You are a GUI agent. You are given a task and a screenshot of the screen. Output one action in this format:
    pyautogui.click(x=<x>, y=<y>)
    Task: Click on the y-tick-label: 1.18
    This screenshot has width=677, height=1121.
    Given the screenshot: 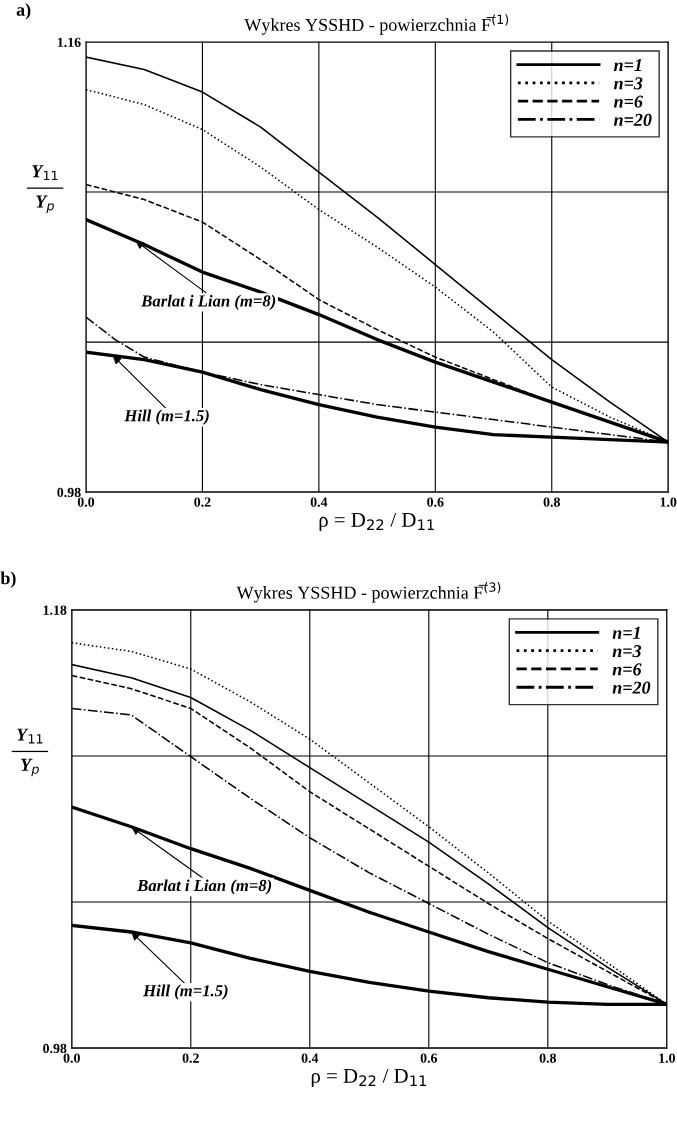 What is the action you would take?
    pyautogui.click(x=55, y=610)
    